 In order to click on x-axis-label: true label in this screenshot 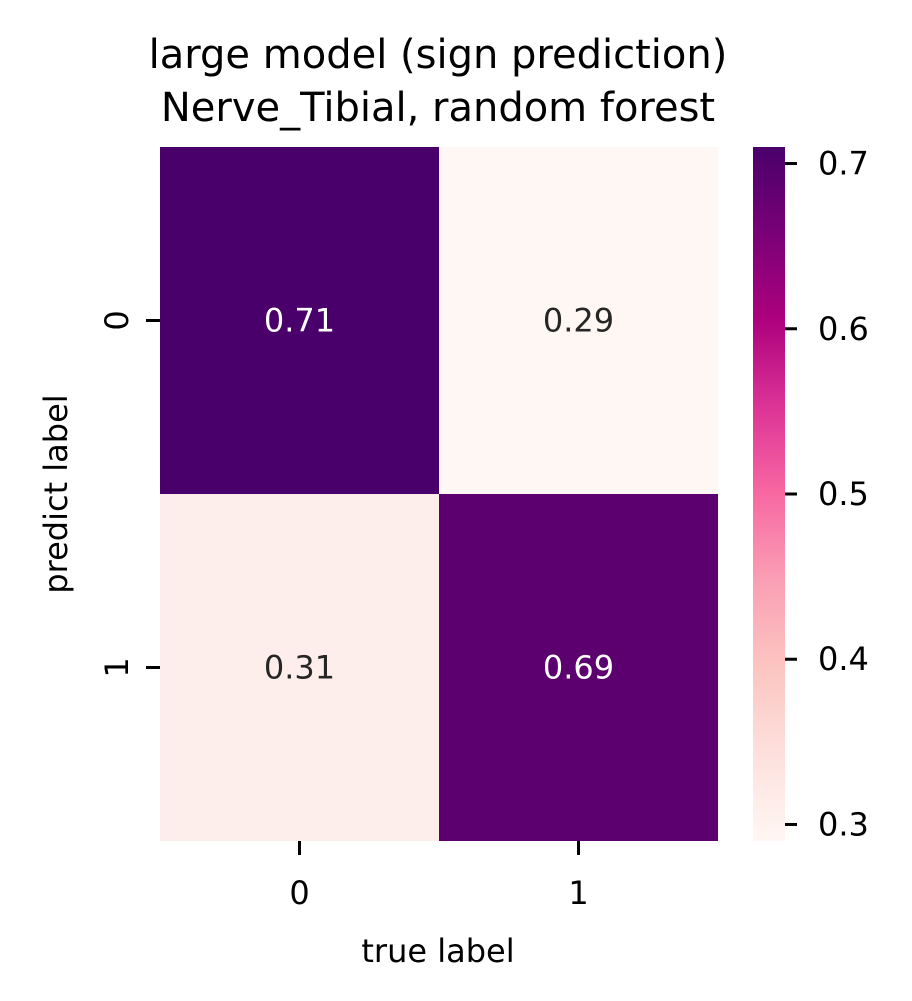, I will do `click(437, 951)`.